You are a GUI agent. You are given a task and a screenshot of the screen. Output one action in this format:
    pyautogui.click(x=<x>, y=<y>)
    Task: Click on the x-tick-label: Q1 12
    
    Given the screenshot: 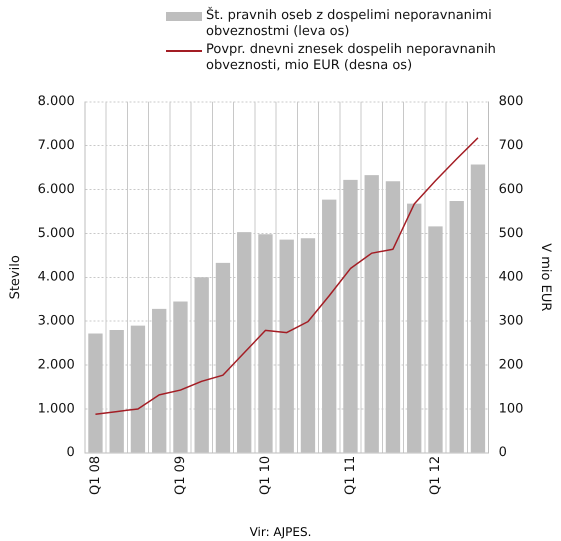 What is the action you would take?
    pyautogui.click(x=435, y=476)
    